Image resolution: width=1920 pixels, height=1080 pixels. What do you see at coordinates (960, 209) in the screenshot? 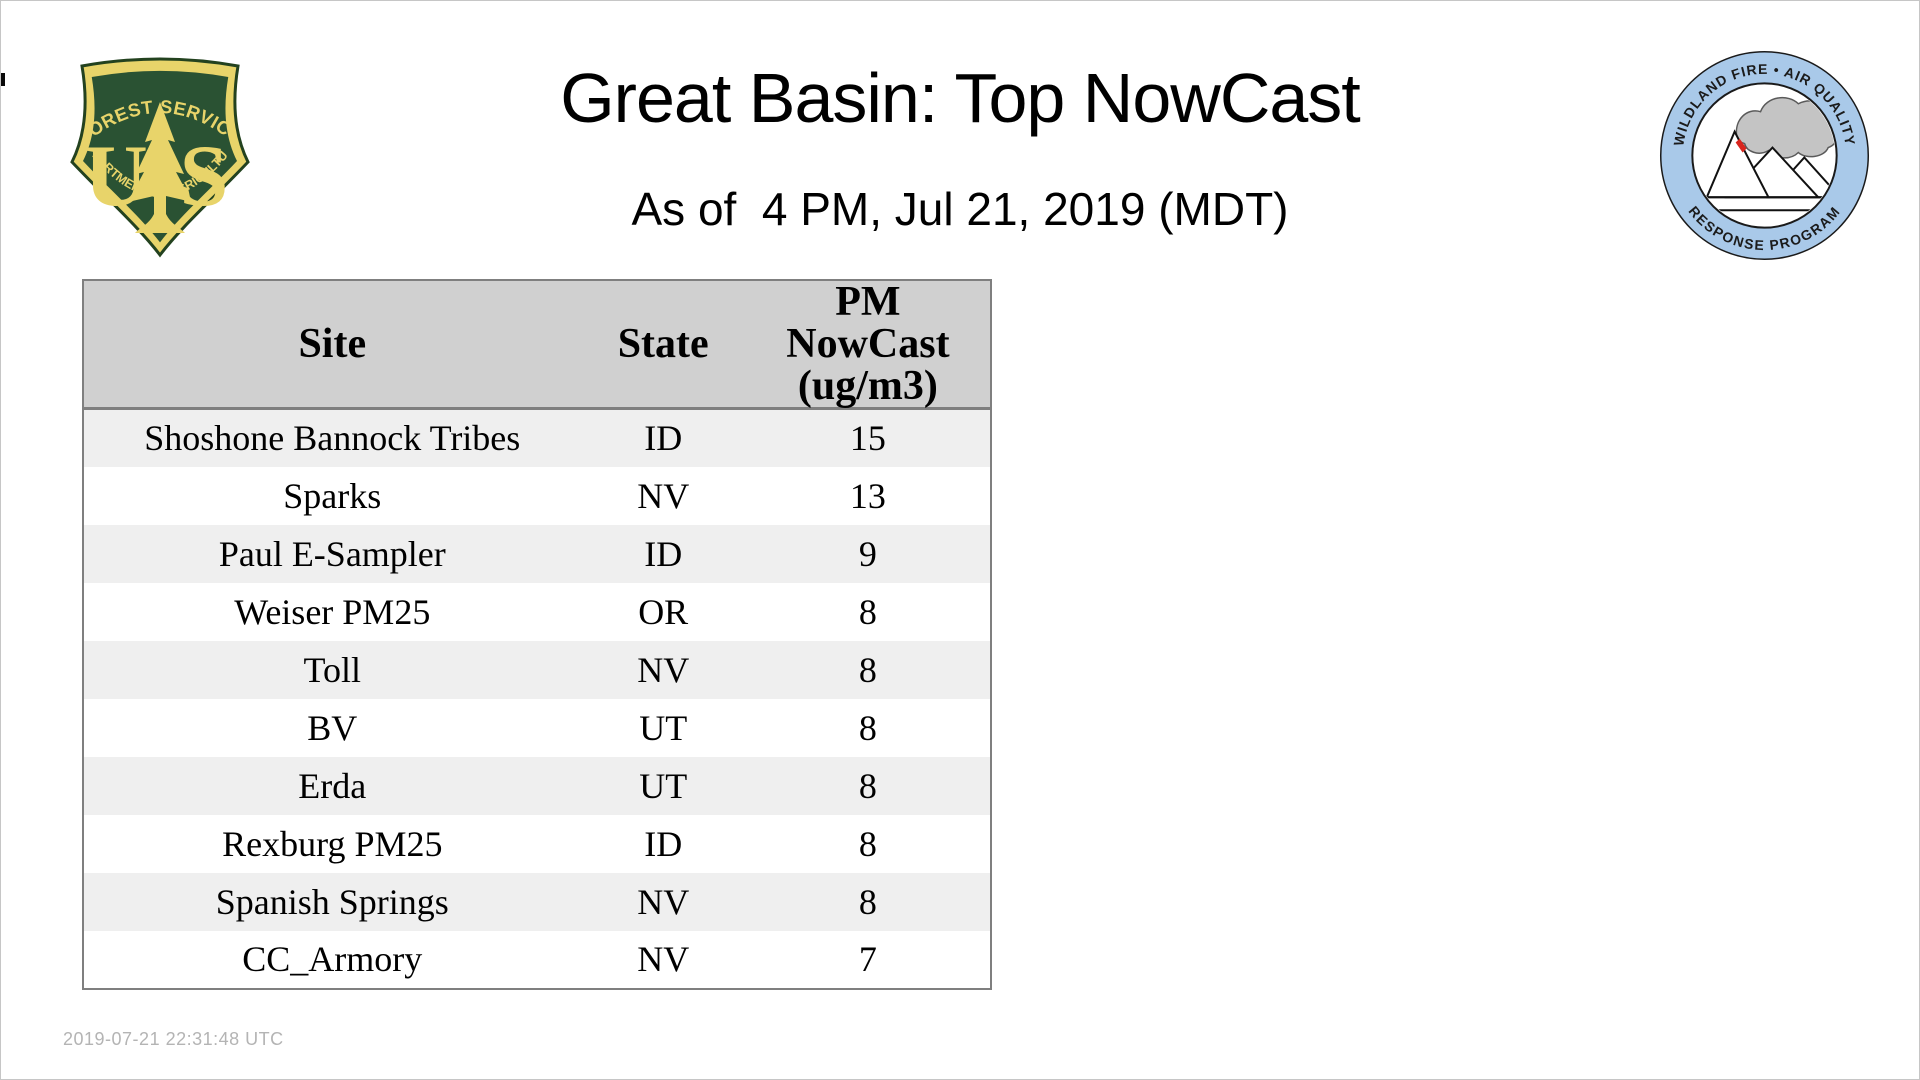
I see `page-subtitle: As of 4 PM, Jul 21, 2019 (MDT)` at bounding box center [960, 209].